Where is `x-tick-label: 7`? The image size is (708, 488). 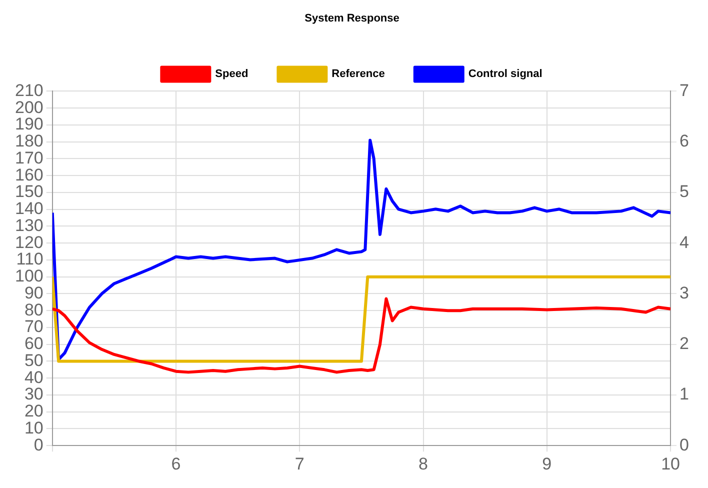
x-tick-label: 7 is located at coordinates (299, 464).